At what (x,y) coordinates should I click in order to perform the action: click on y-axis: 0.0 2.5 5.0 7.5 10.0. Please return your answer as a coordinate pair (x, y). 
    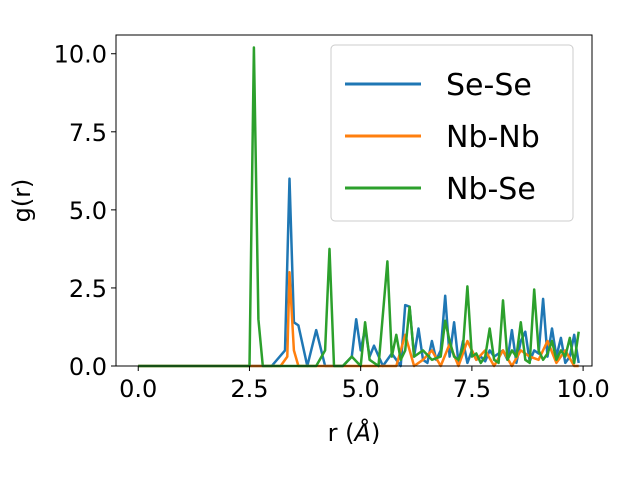
    Looking at the image, I should click on (85, 211).